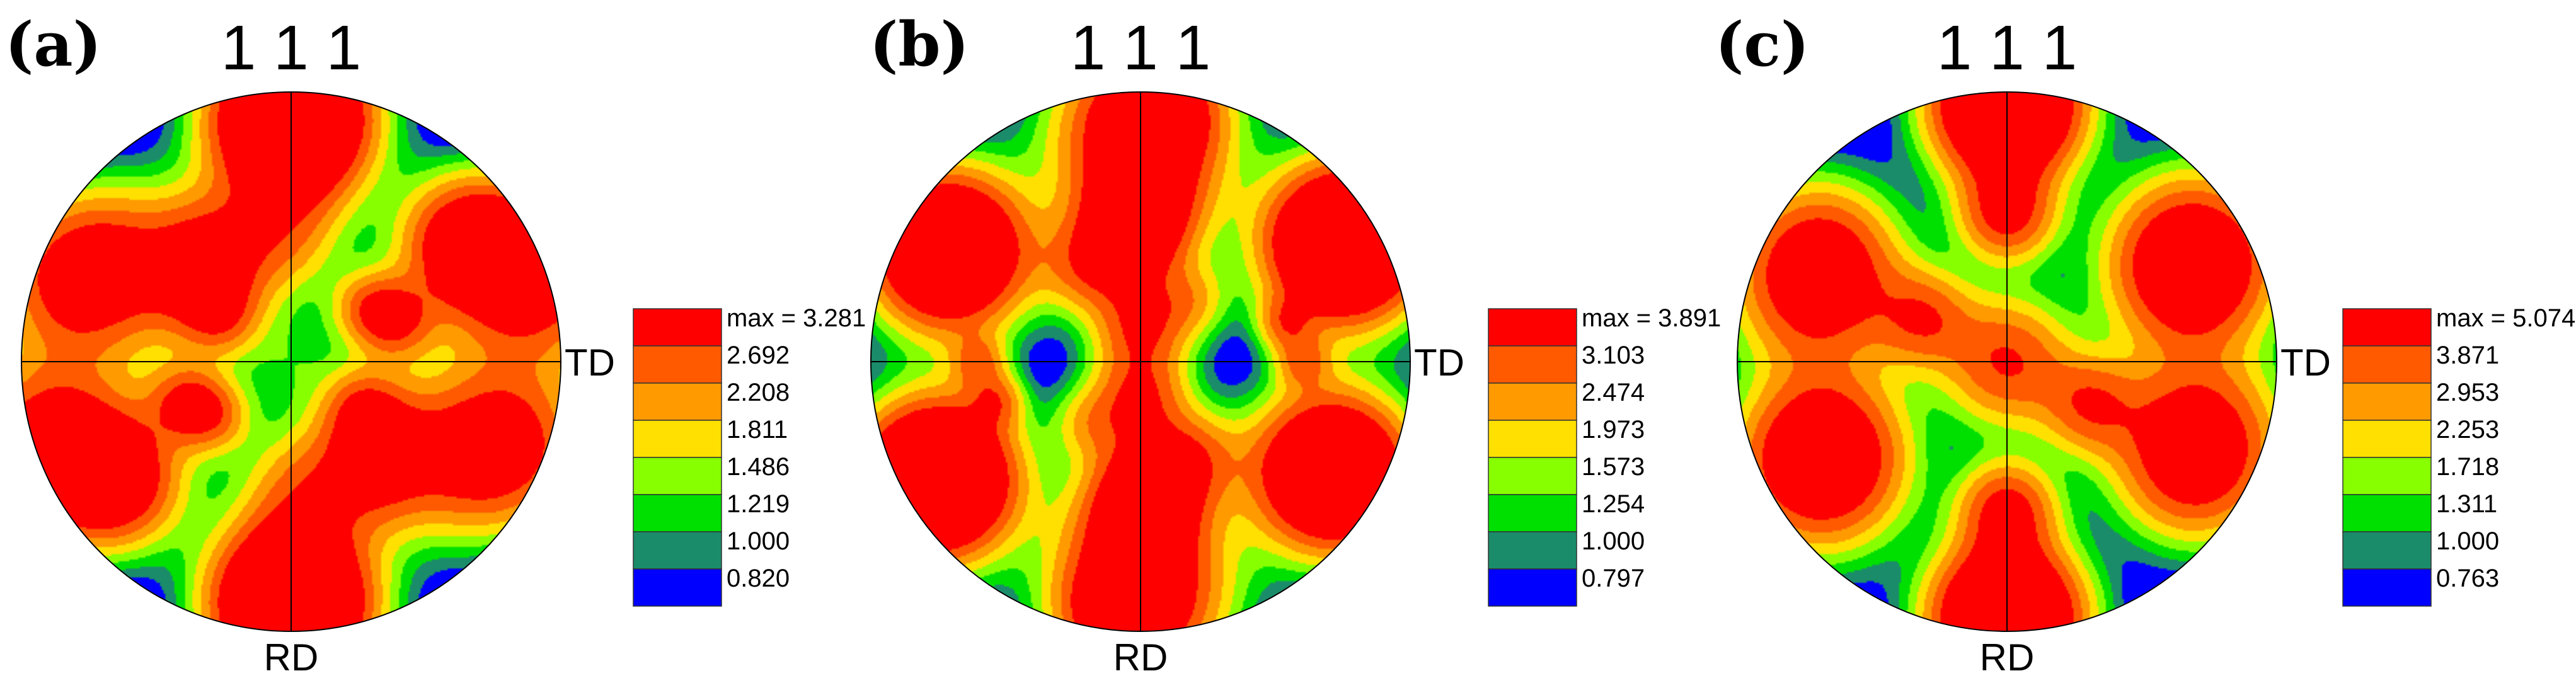 Image resolution: width=2576 pixels, height=683 pixels. Describe the element at coordinates (758, 504) in the screenshot. I see `legend-level-value: 1.219` at that location.